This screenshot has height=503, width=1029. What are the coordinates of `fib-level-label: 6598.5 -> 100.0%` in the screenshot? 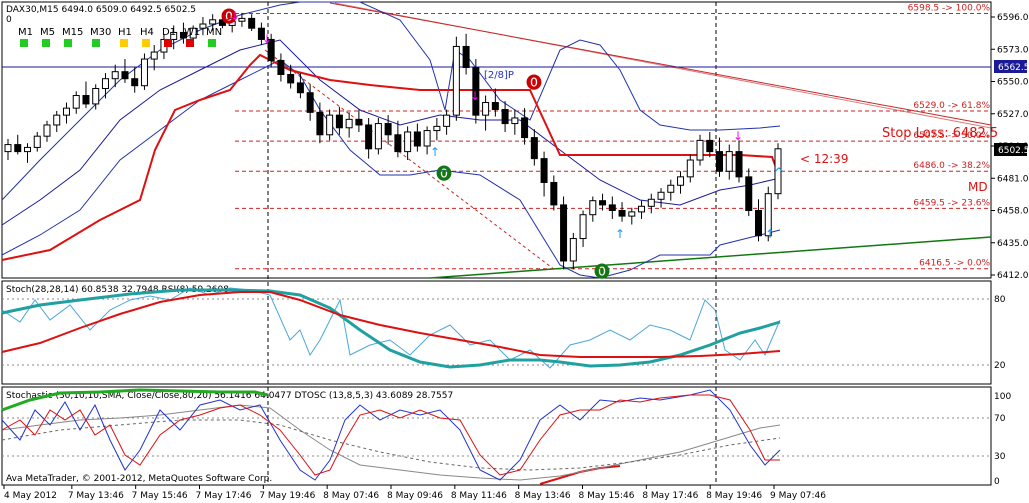 It's located at (949, 8).